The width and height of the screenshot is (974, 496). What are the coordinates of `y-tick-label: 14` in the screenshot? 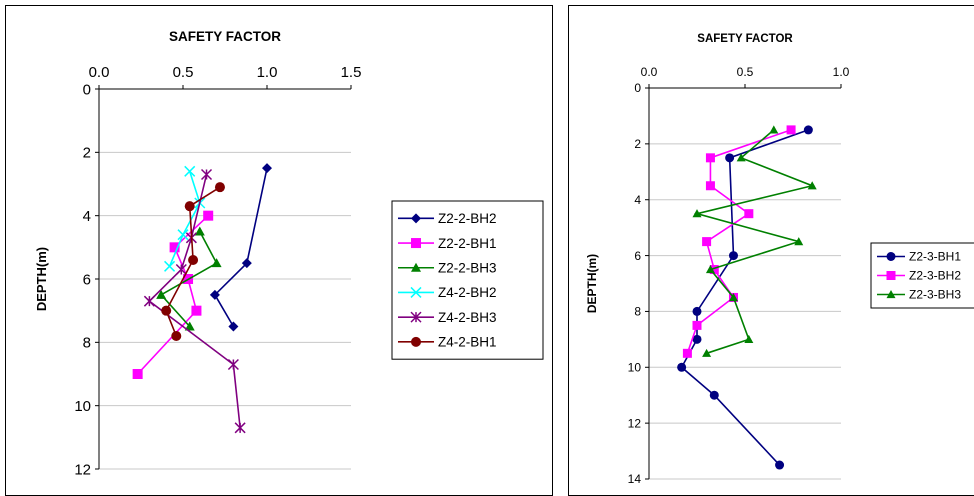 It's located at (635, 479).